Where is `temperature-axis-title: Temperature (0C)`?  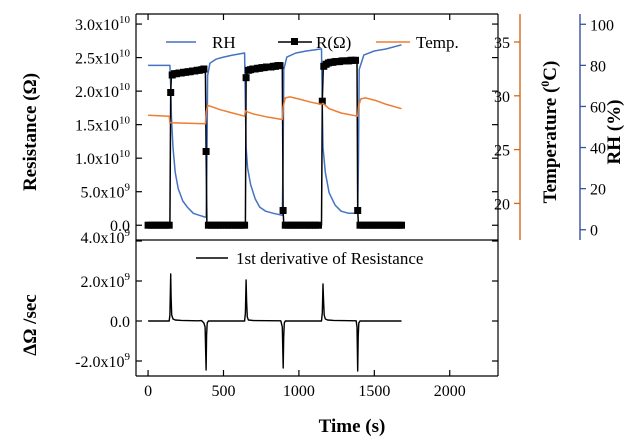 temperature-axis-title: Temperature (0C) is located at coordinates (549, 132).